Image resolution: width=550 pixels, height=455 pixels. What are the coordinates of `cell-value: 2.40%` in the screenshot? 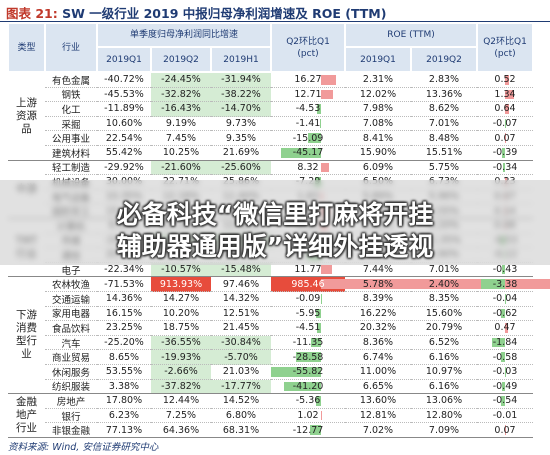 It's located at (444, 284).